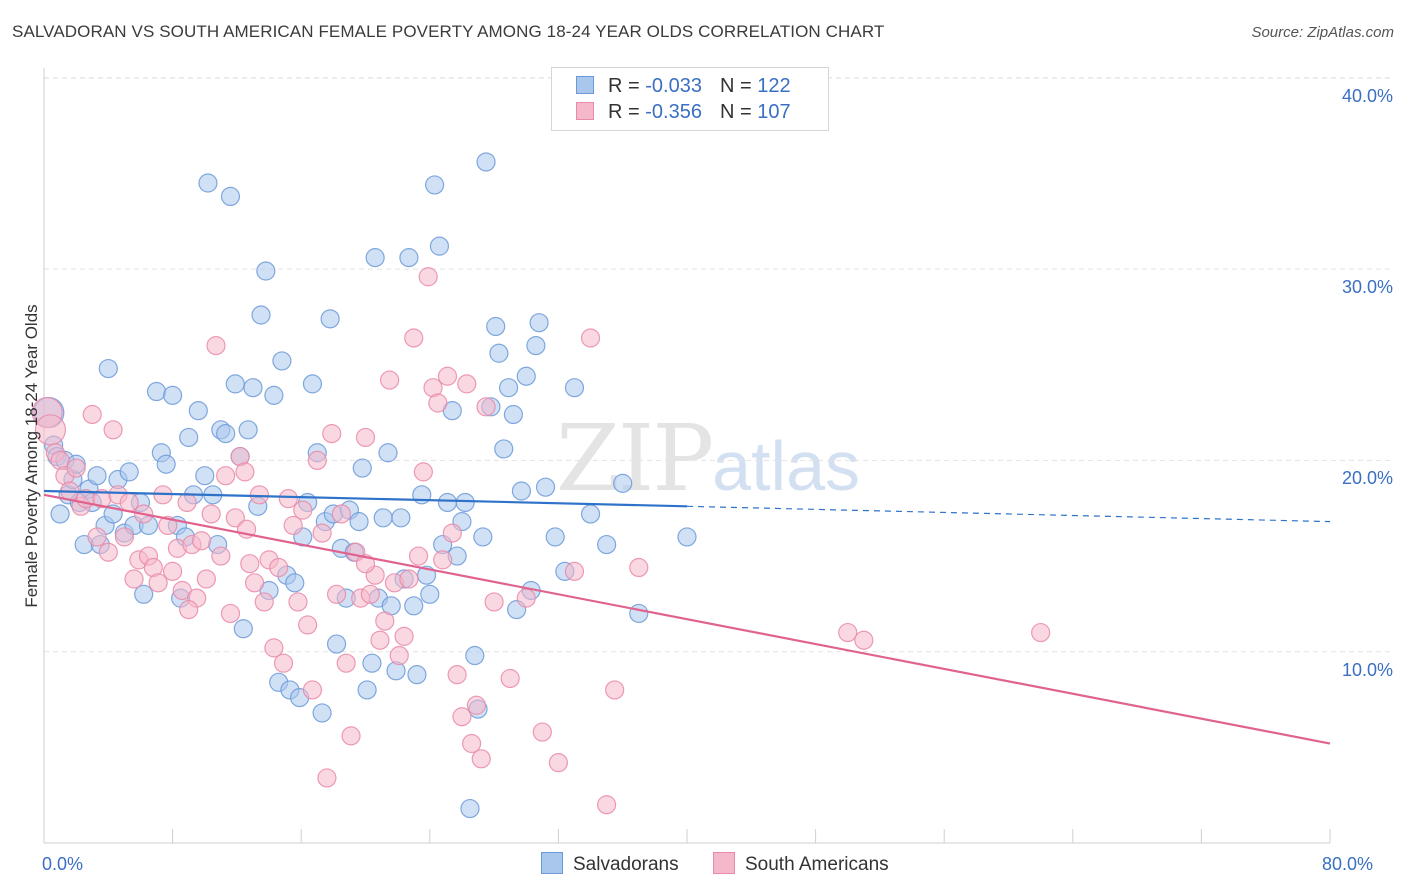 The image size is (1406, 892). Describe the element at coordinates (627, 112) in the screenshot. I see `legend-r-label: R =` at that location.